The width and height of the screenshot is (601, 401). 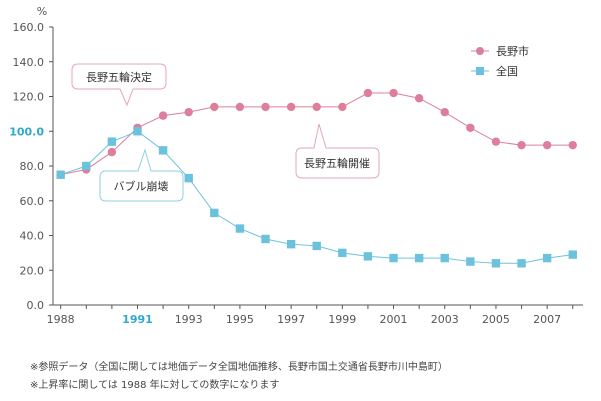 I want to click on footnote-baseline: ※上昇率に関しては 1988 年に対しての数字になります, so click(x=155, y=385).